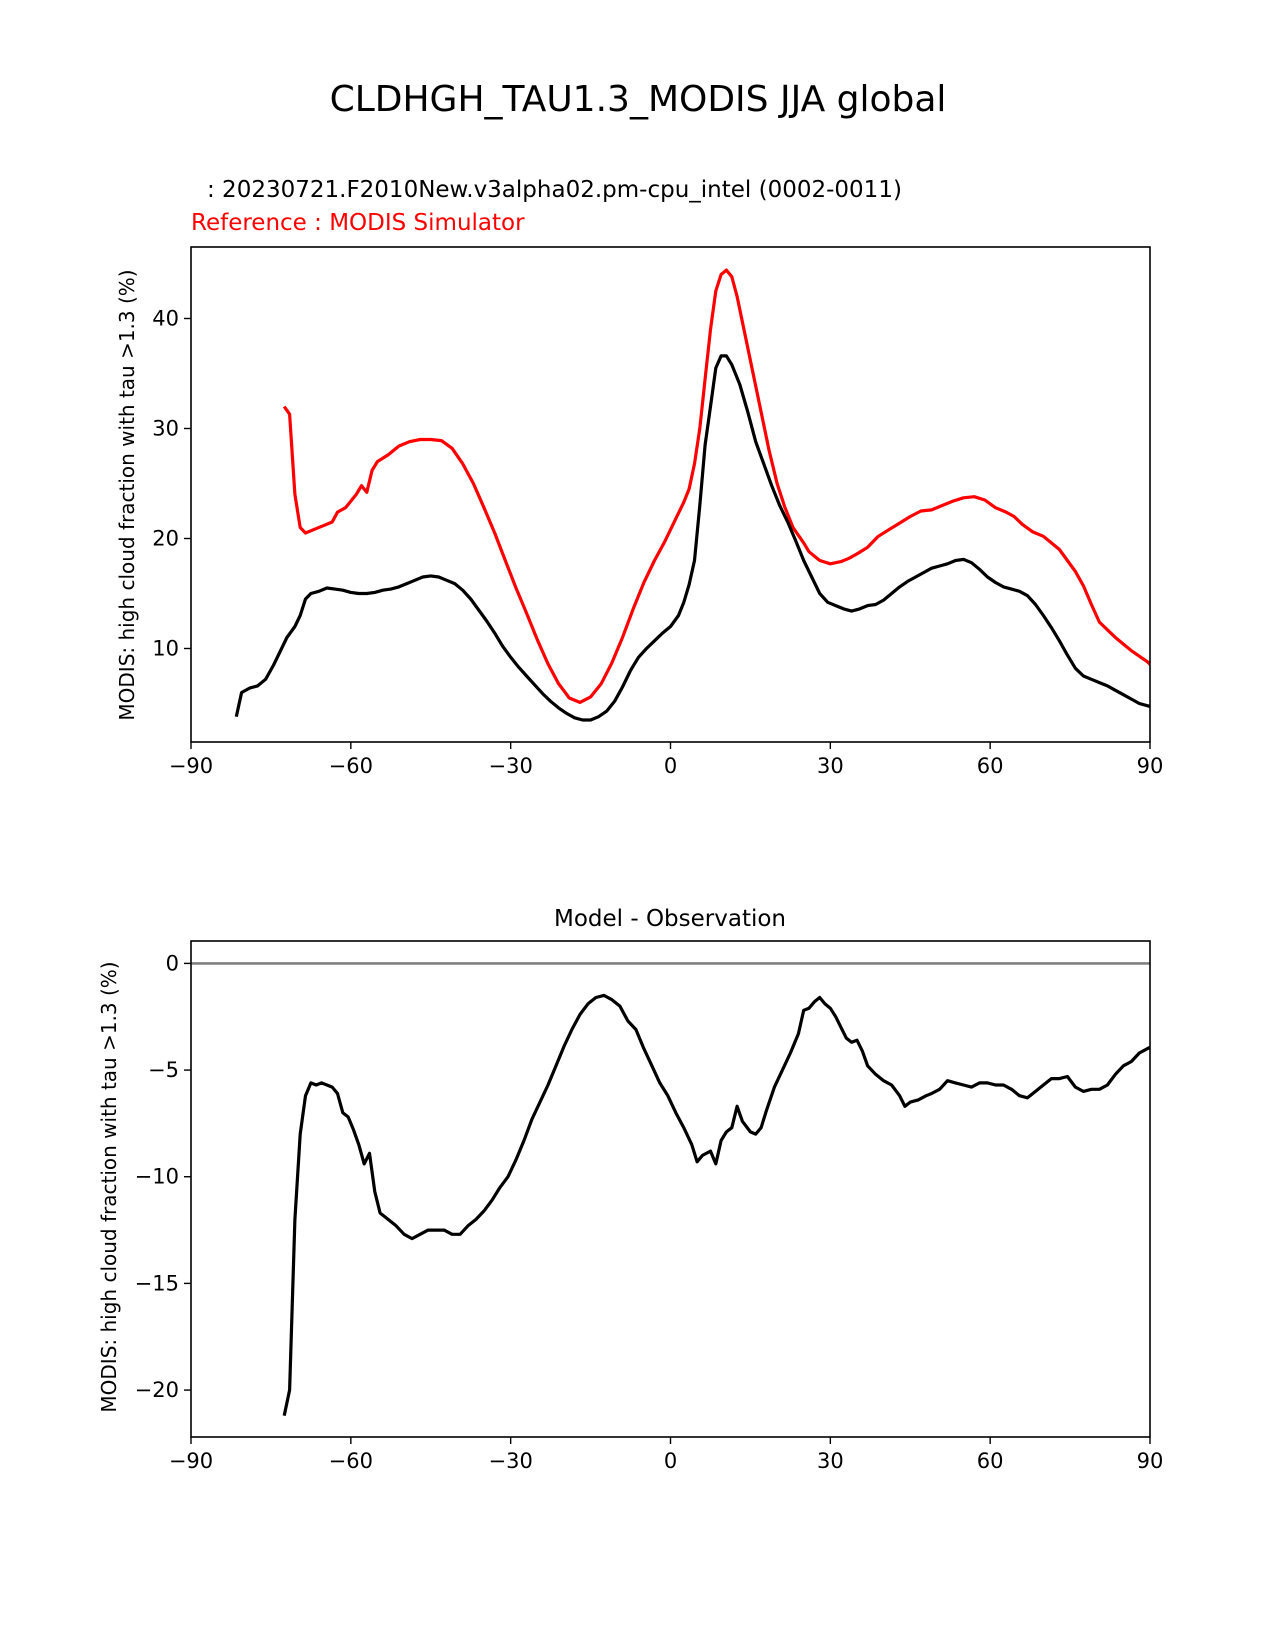  Describe the element at coordinates (351, 1461) in the screenshot. I see `bottom-panel-x-tick-label: −60` at that location.